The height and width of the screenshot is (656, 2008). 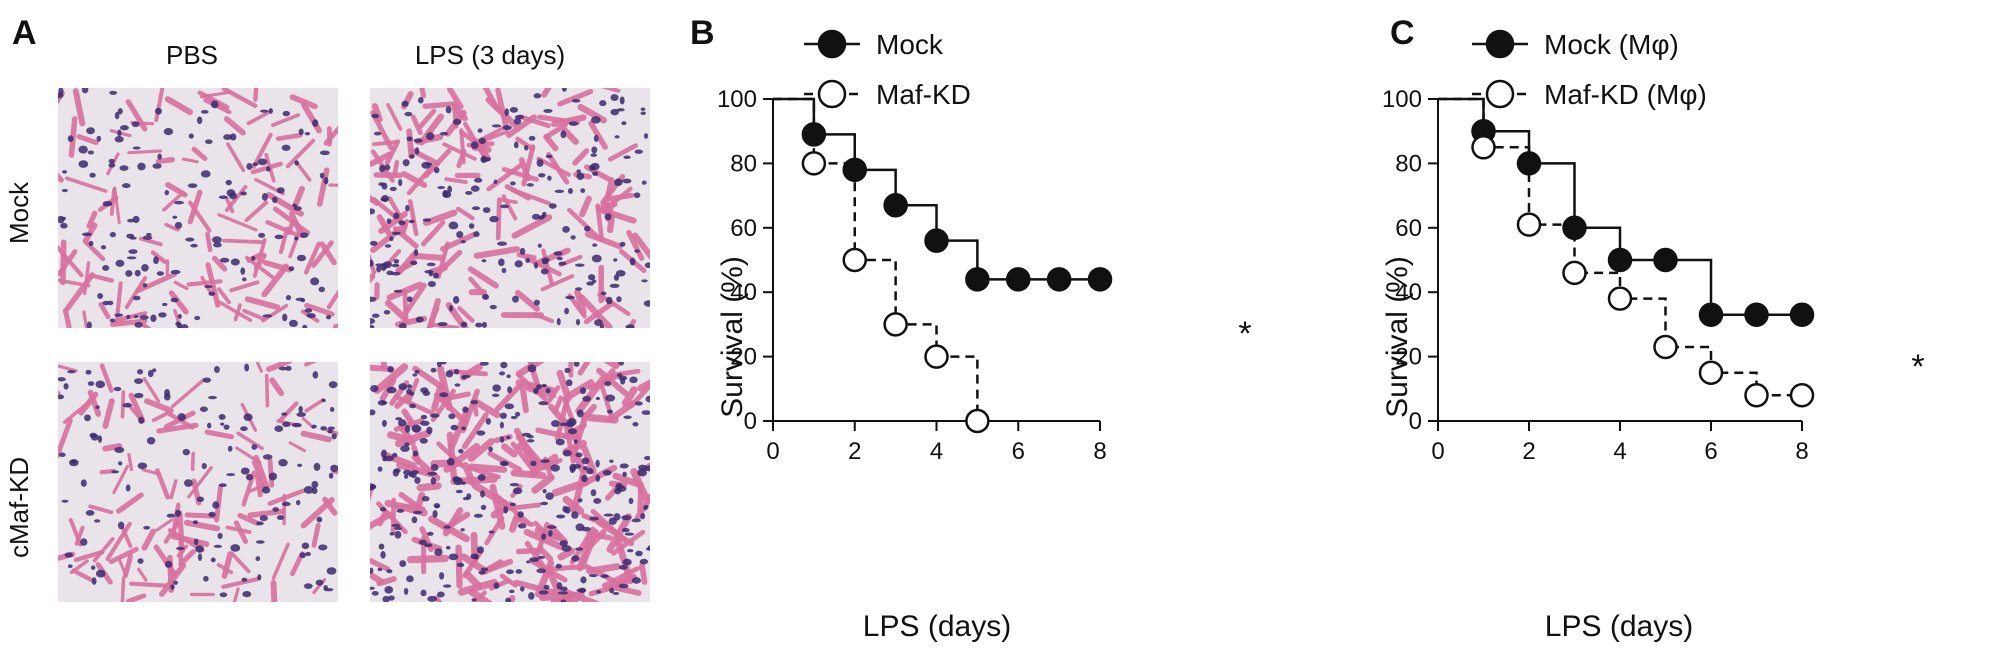 I want to click on col-header-pbs: PBS, so click(x=192, y=55).